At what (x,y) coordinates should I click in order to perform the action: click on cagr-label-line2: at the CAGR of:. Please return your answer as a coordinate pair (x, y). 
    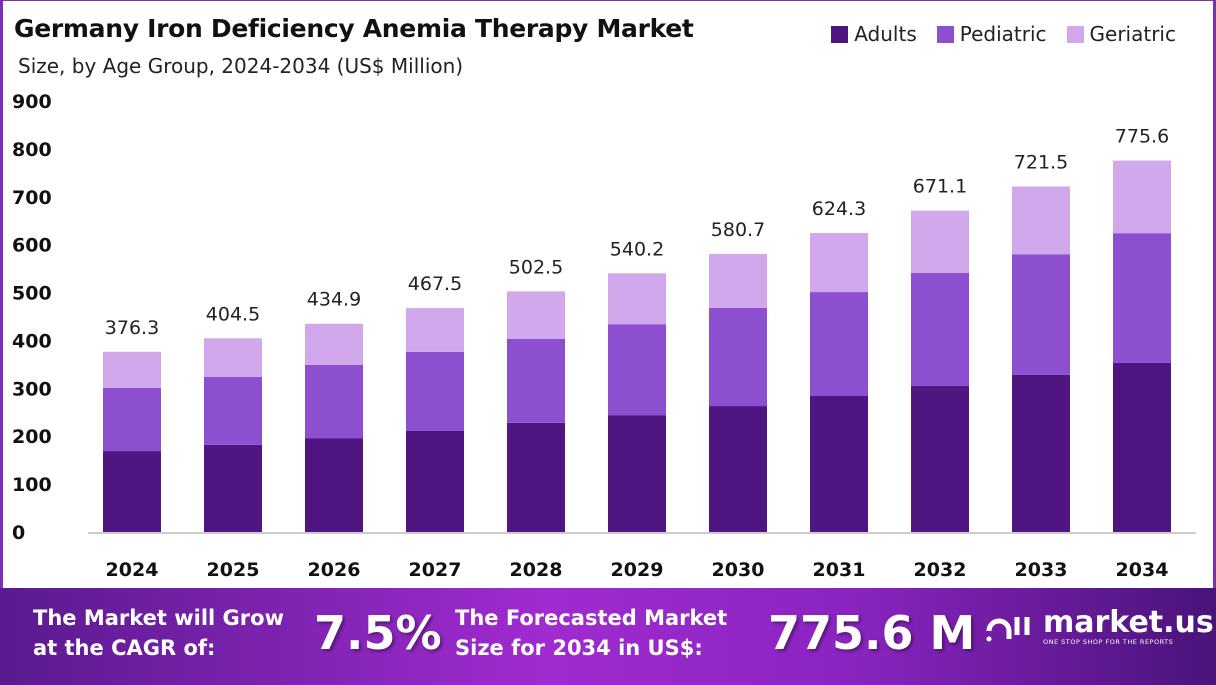
    Looking at the image, I should click on (124, 648).